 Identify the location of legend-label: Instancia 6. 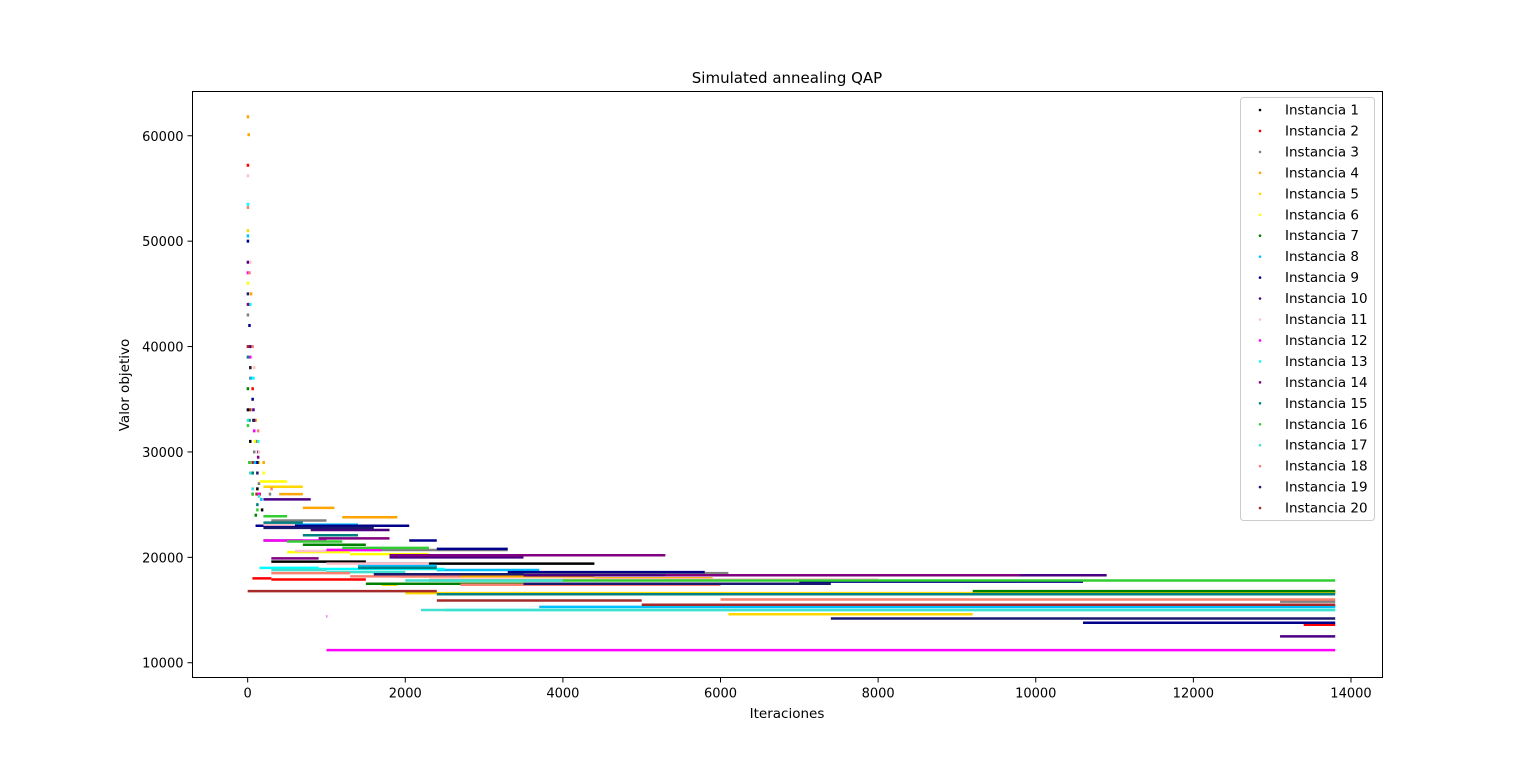
(1322, 215).